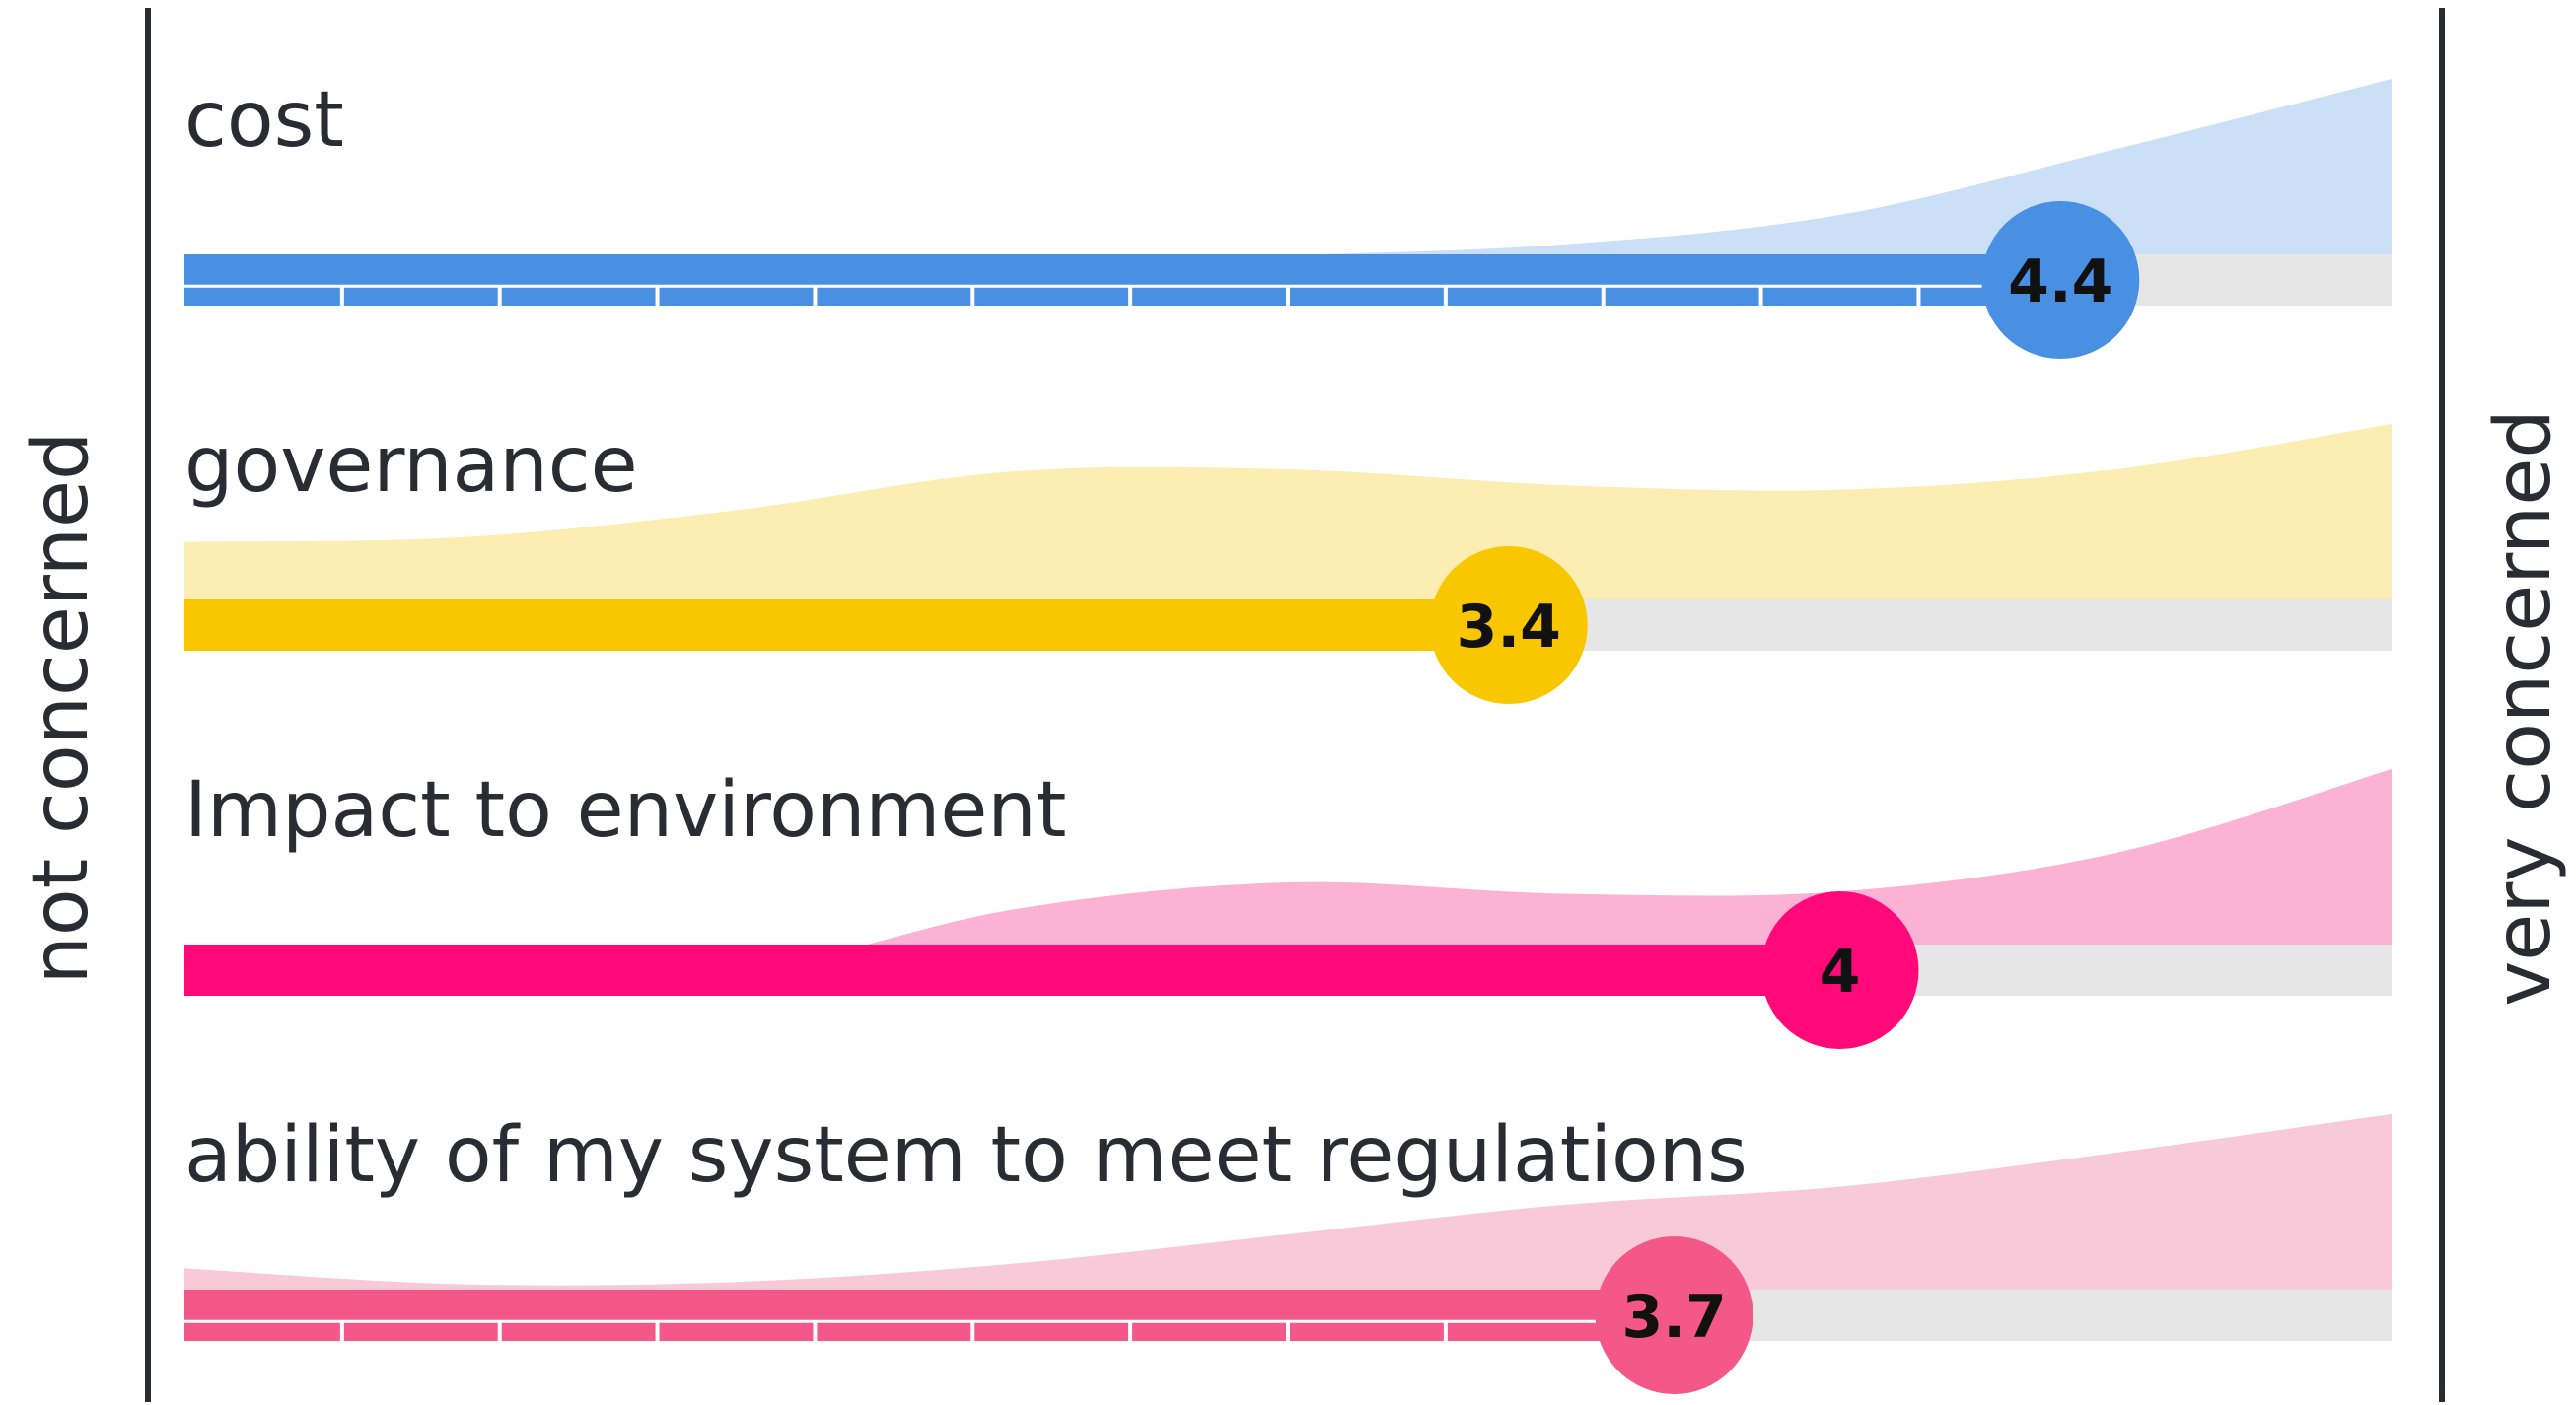 Image resolution: width=2576 pixels, height=1405 pixels. Describe the element at coordinates (1675, 1317) in the screenshot. I see `value-label-3: 3.7` at that location.